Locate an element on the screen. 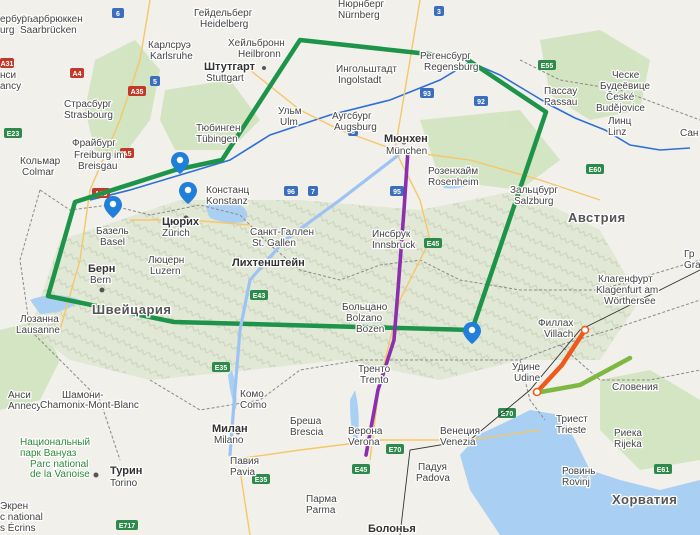  city-label: Гейдельберг is located at coordinates (223, 13).